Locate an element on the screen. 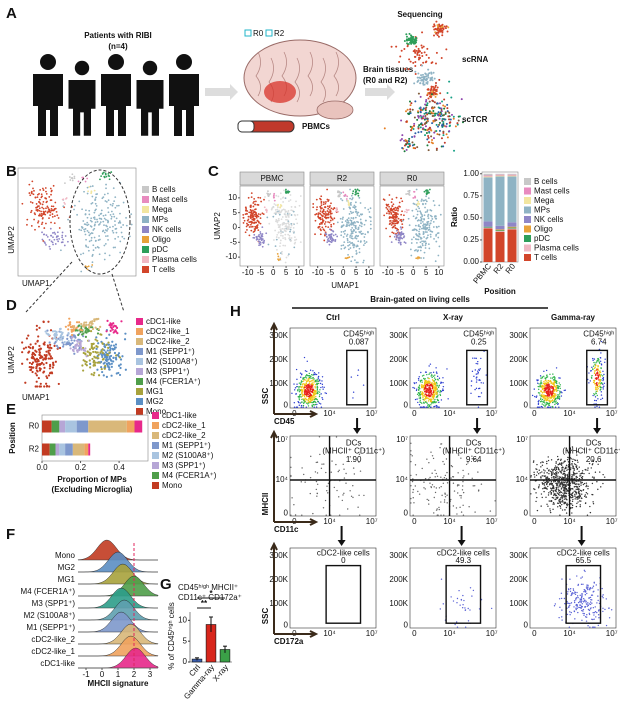 The height and width of the screenshot is (704, 620). plot-frame is located at coordinates (77, 222).